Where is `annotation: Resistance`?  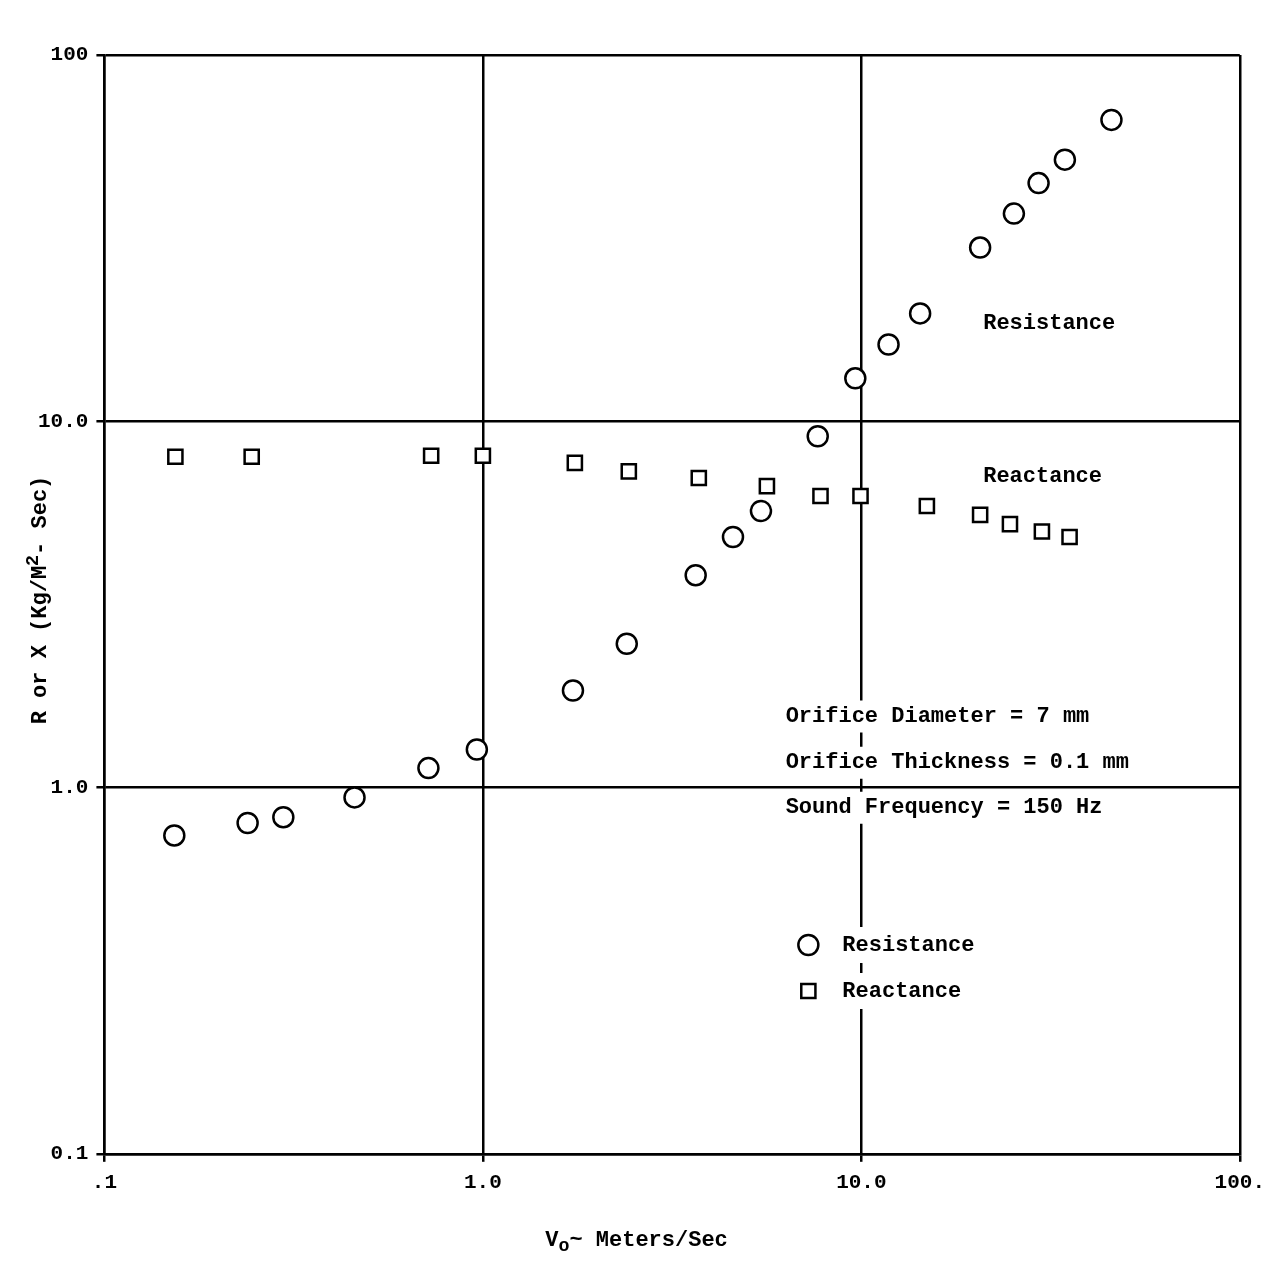
annotation: Resistance is located at coordinates (1049, 323).